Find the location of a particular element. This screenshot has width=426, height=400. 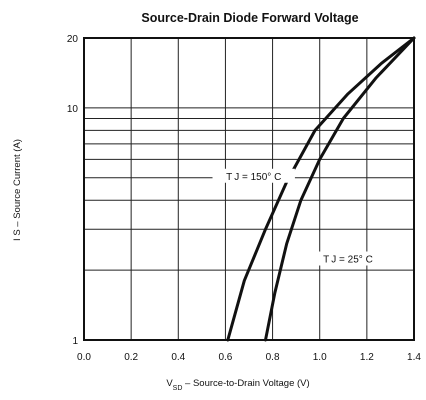

chart-title: Source-Drain Diode Forward Voltage is located at coordinates (249, 18).